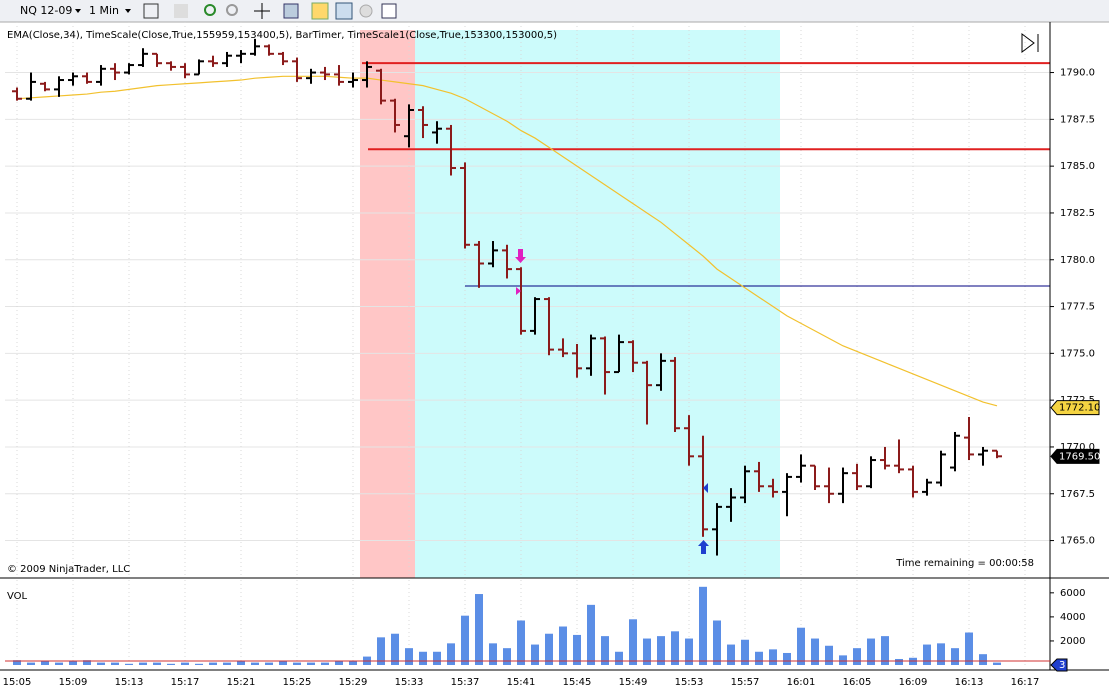  I want to click on y-tick-label: 1770.0, so click(1077, 447).